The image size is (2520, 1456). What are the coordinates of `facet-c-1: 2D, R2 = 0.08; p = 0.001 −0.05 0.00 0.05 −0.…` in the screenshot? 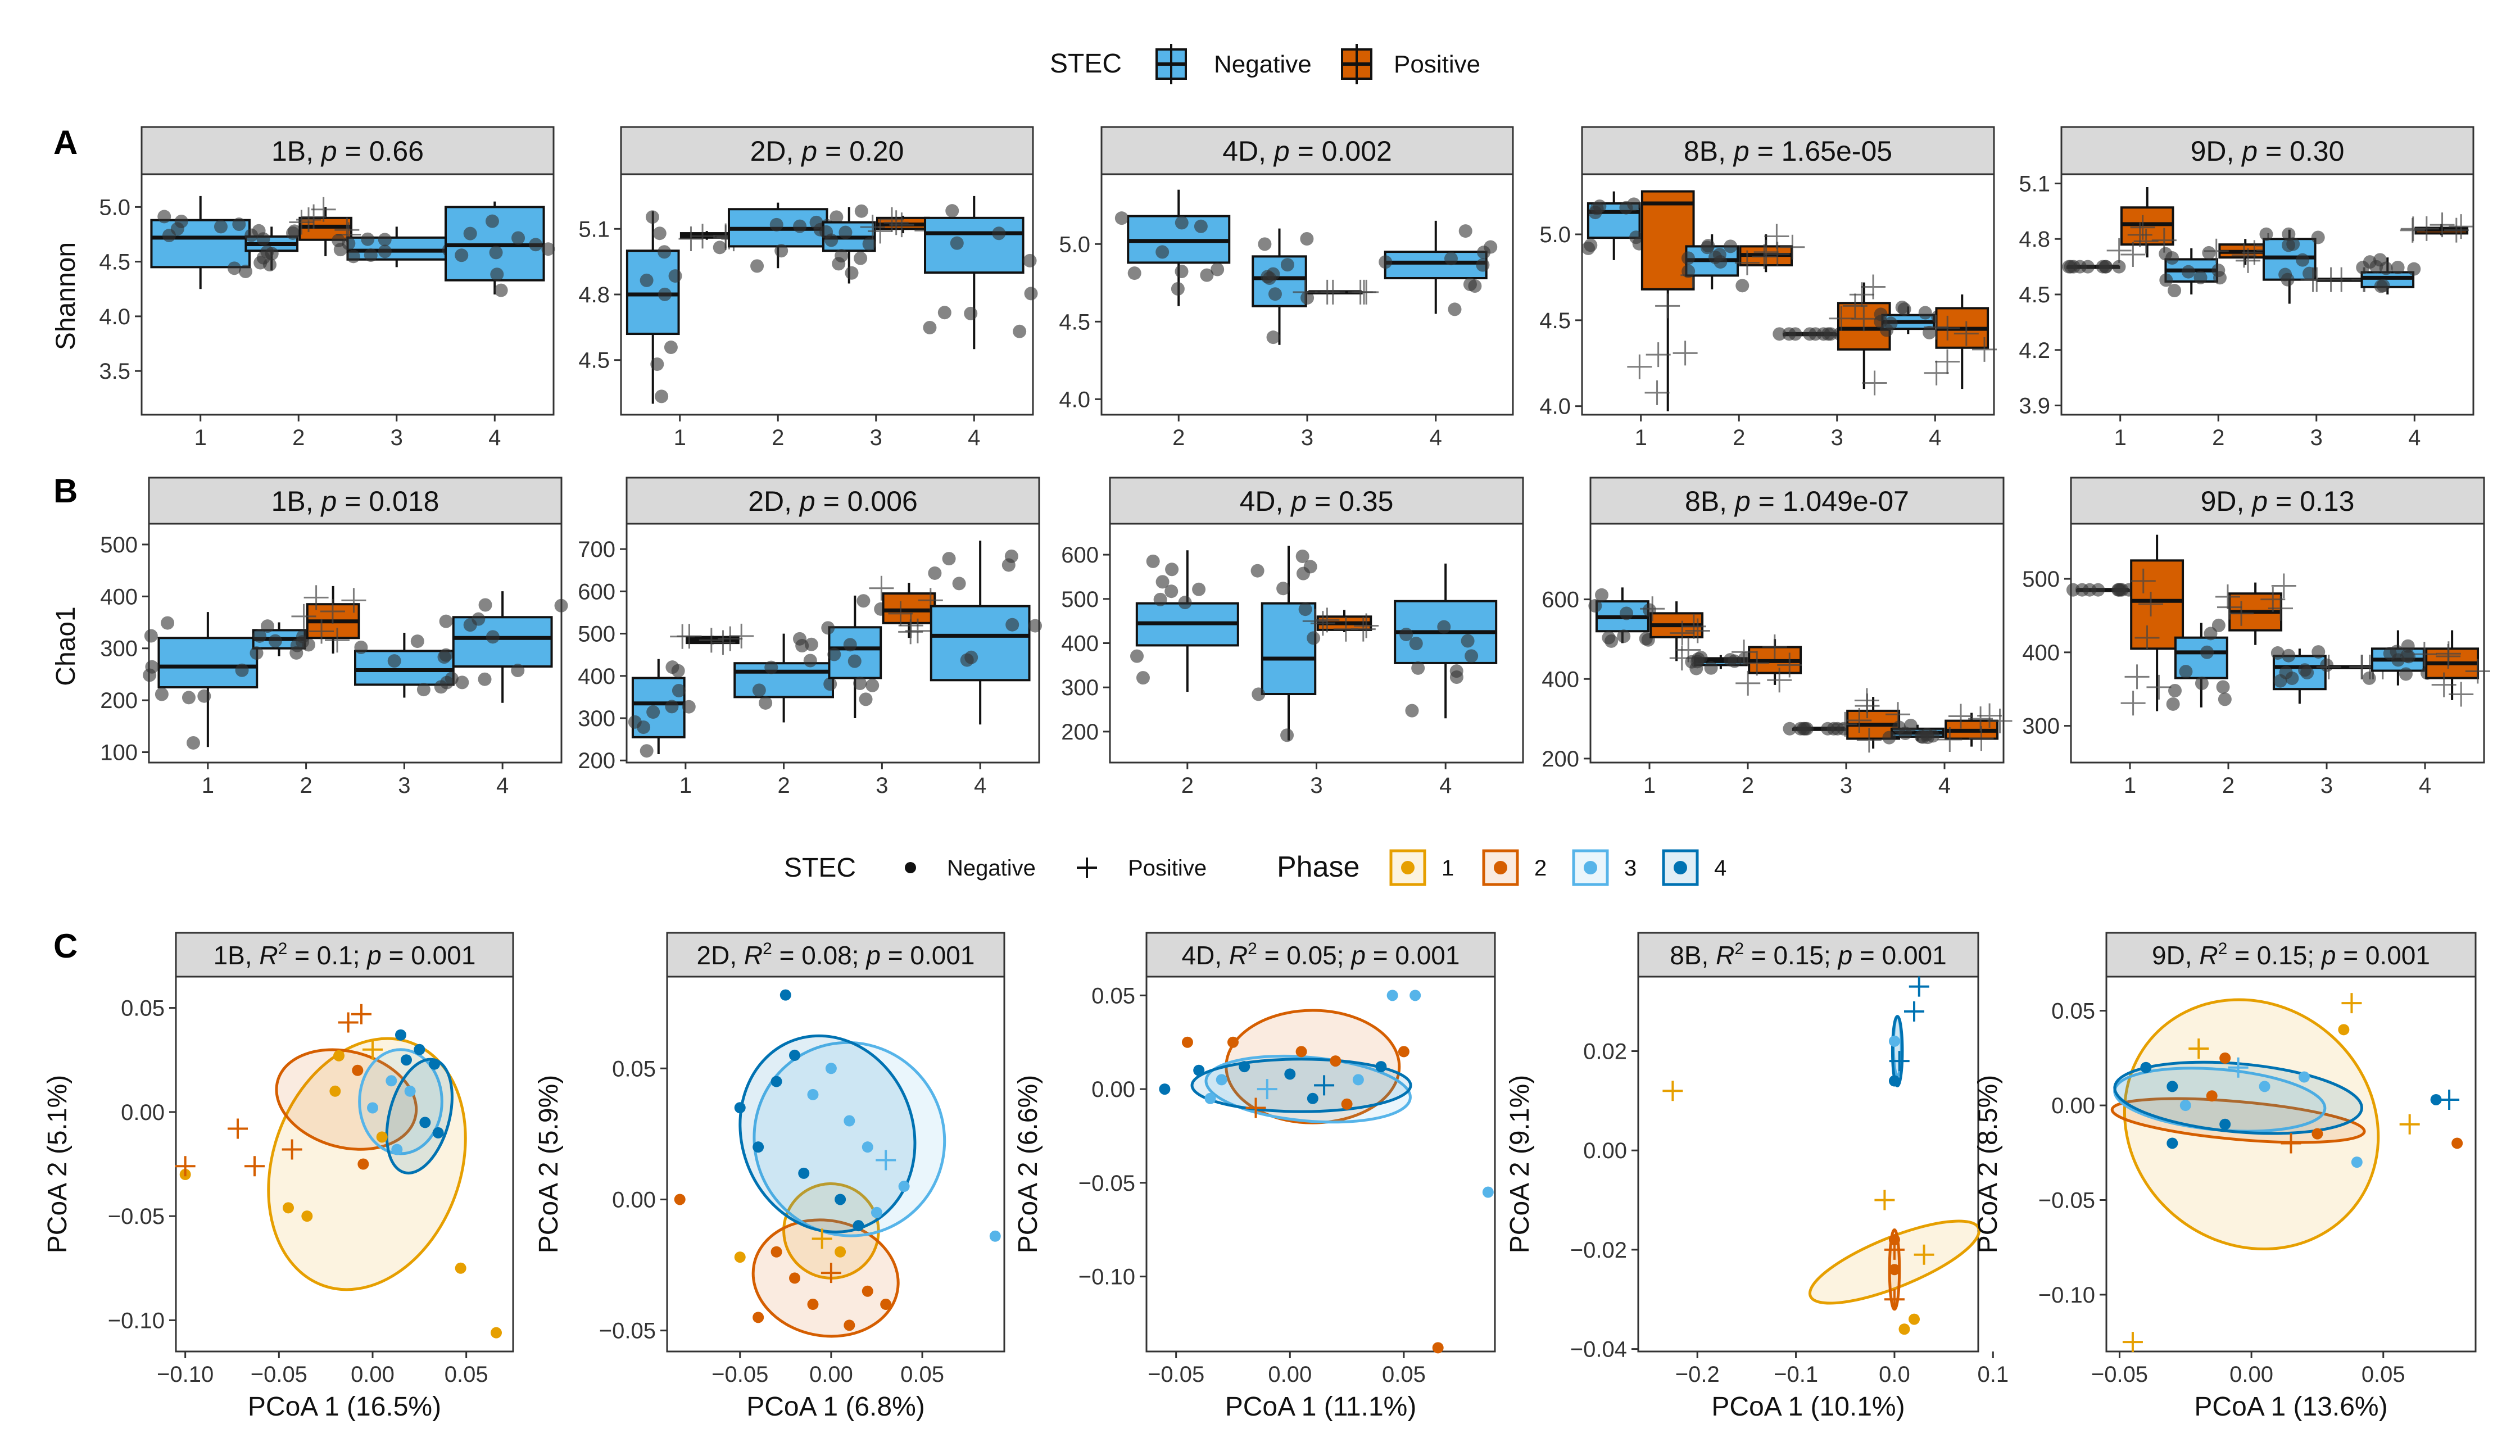 It's located at (769, 1177).